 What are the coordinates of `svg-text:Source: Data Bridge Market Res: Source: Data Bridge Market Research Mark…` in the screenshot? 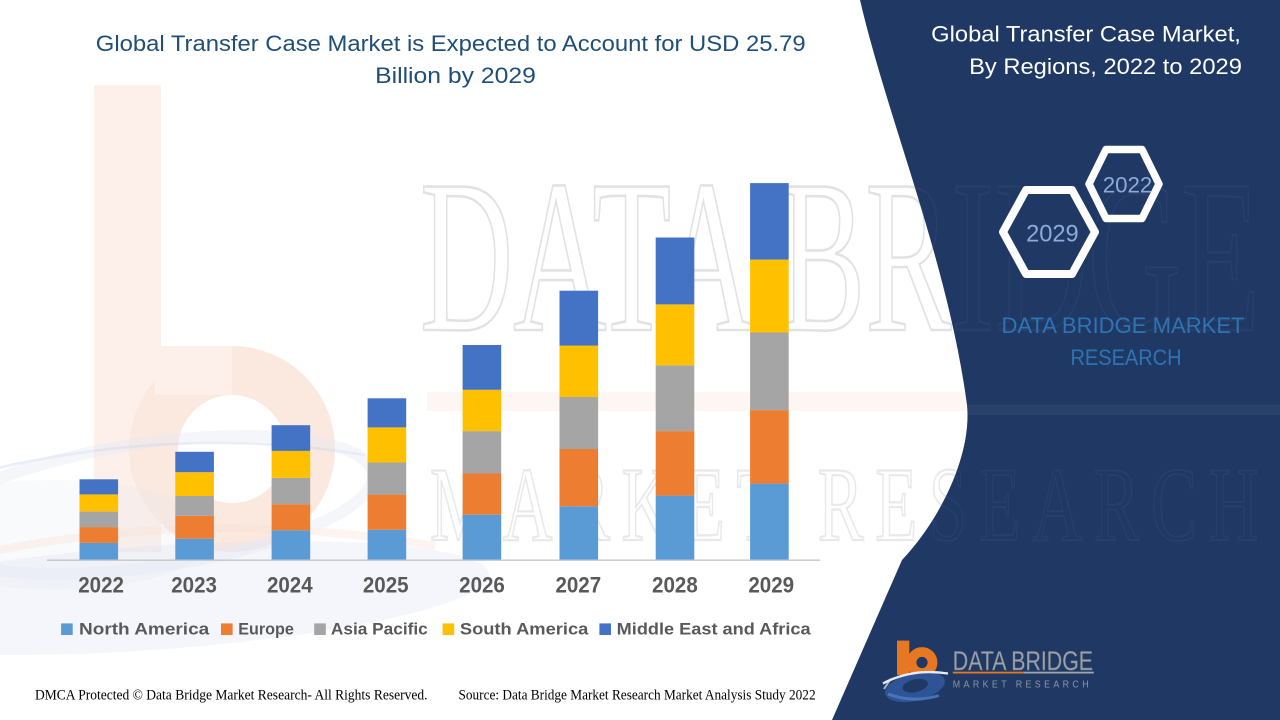 It's located at (637, 696).